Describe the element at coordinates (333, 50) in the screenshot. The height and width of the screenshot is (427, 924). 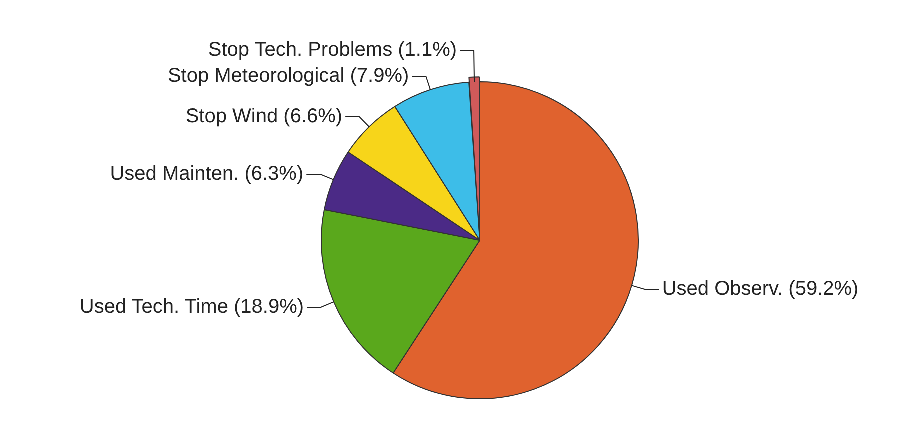
I see `slice-label: Stop Tech. Problems (1.1%)` at that location.